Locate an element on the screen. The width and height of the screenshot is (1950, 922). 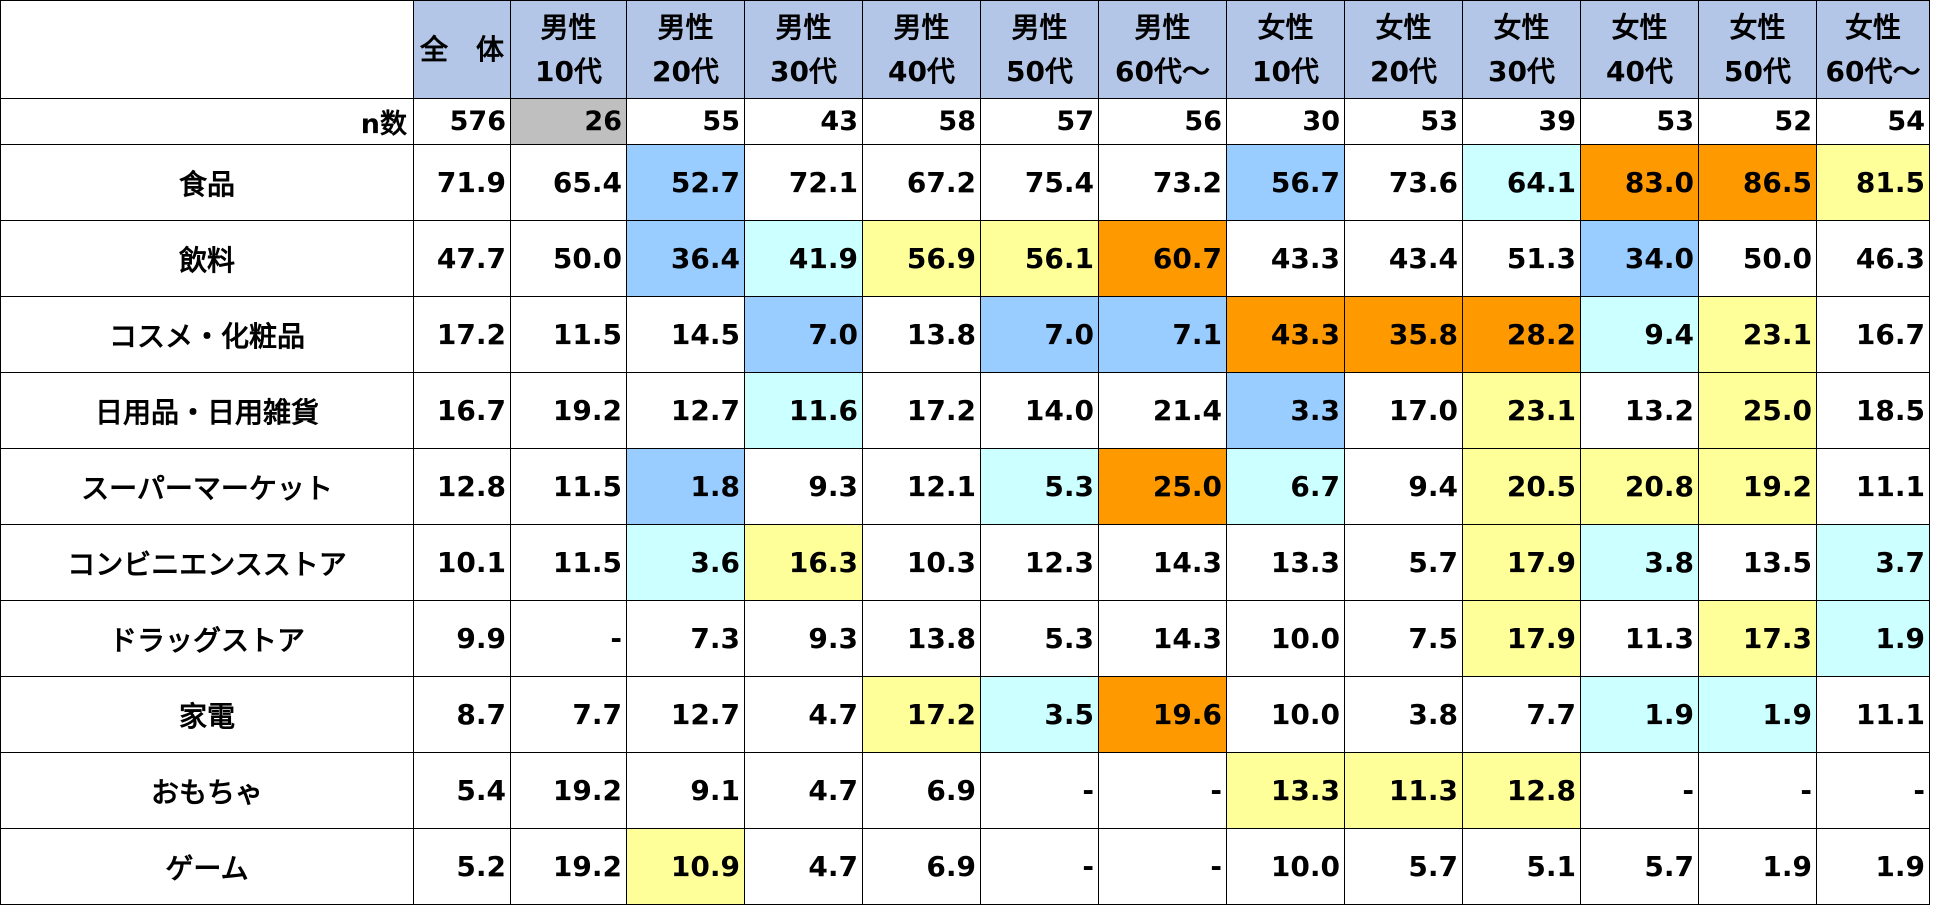
sample-size-row: n数 576 26 55 43 58 57 56 30 53 39 53 52 54 is located at coordinates (965, 121).